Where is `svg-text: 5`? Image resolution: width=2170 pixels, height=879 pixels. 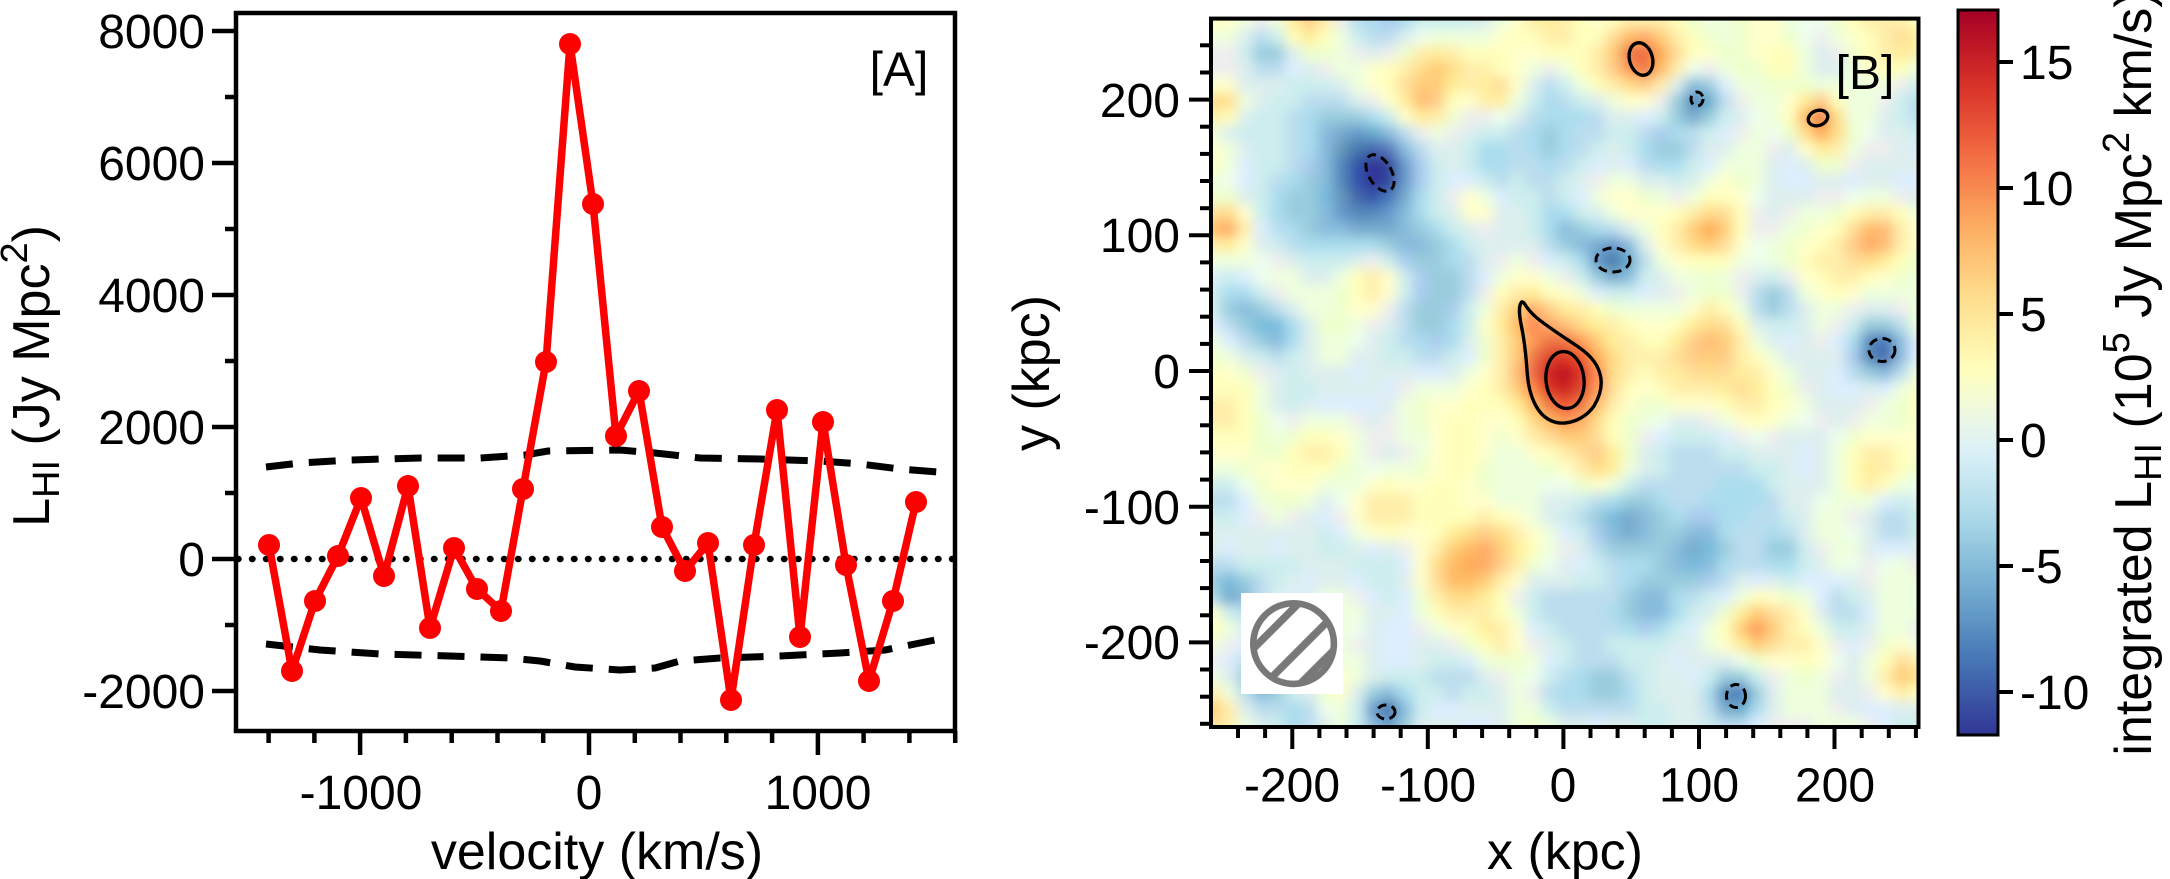
svg-text: 5 is located at coordinates (2033, 315).